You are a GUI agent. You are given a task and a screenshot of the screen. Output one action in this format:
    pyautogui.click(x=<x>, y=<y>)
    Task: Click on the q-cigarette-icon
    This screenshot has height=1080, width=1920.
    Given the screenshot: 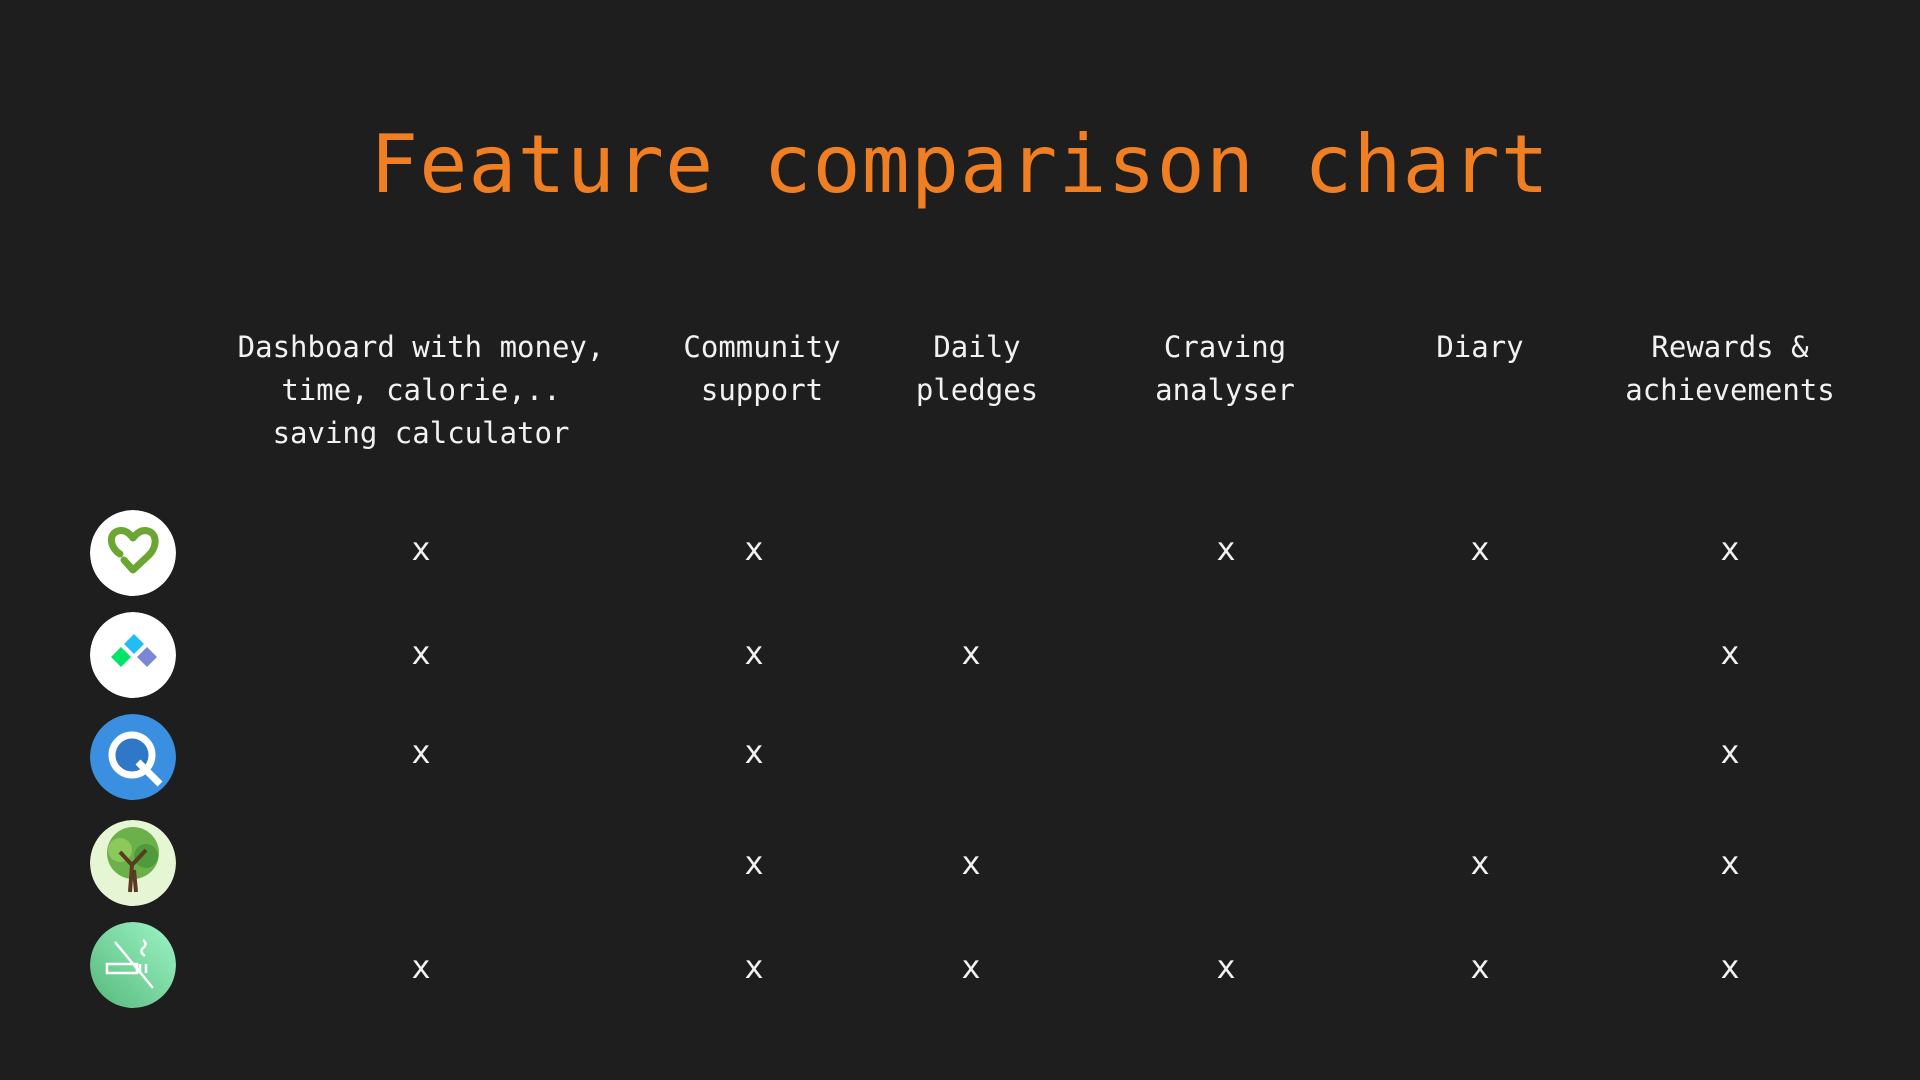 What is the action you would take?
    pyautogui.click(x=133, y=757)
    